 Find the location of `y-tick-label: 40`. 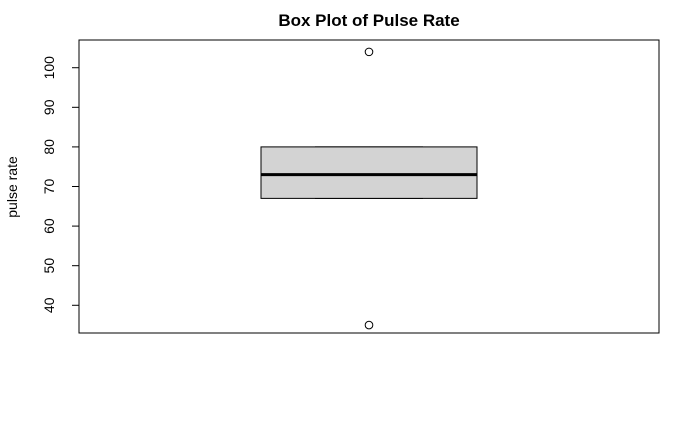

y-tick-label: 40 is located at coordinates (49, 305).